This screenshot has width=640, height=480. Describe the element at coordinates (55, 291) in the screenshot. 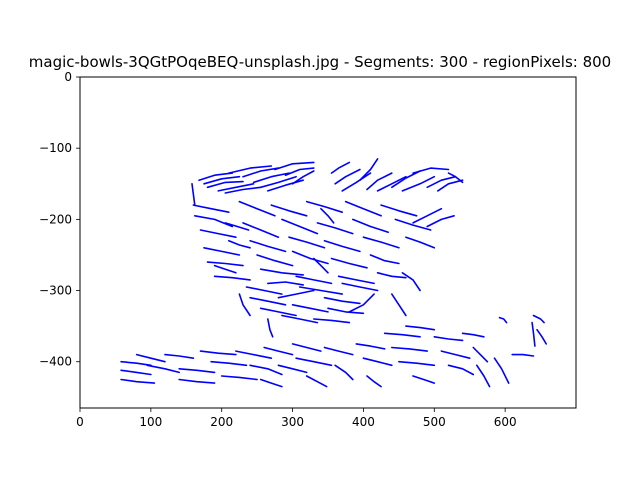

I see `y-tick-label: −300` at that location.